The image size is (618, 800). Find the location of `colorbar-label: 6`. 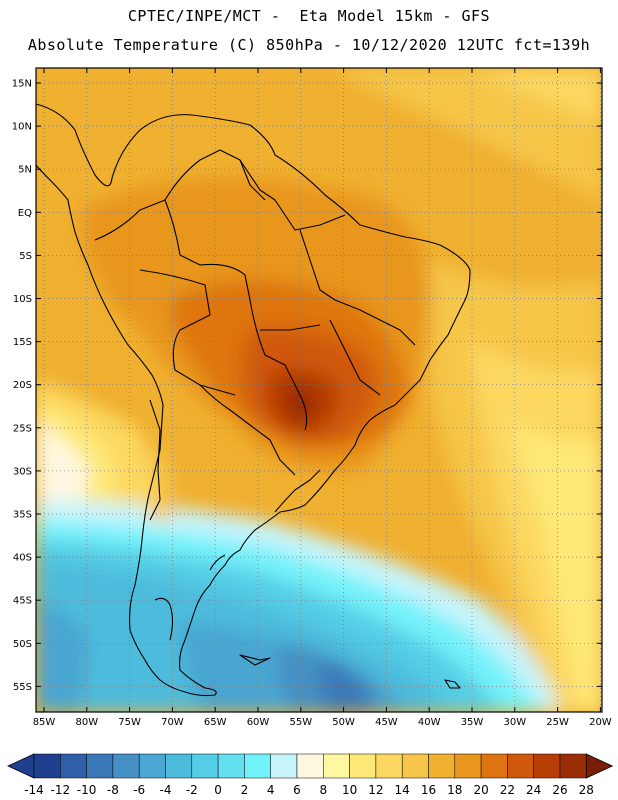

colorbar-label: 6 is located at coordinates (297, 790).